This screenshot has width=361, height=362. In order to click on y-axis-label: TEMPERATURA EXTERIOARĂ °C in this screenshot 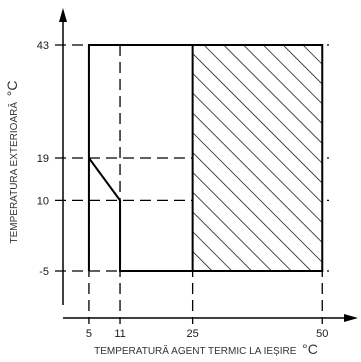, I will do `click(12, 161)`.